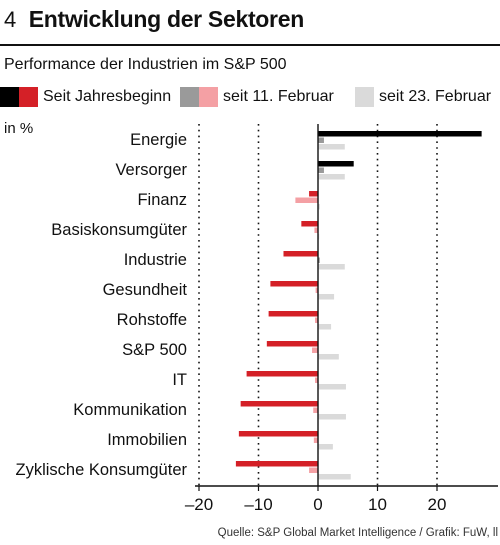 This screenshot has height=545, width=500. I want to click on x-tick-label: –20, so click(199, 504).